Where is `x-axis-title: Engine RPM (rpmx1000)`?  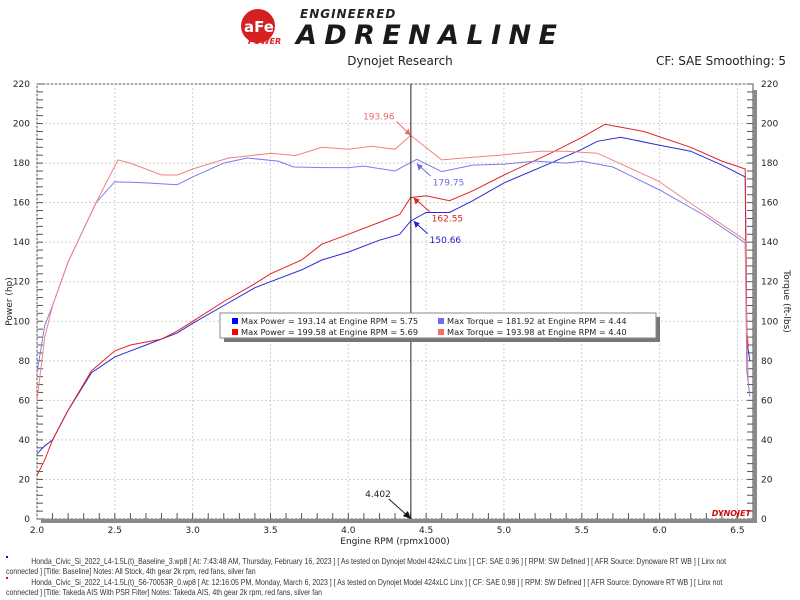 x-axis-title: Engine RPM (rpmx1000) is located at coordinates (394, 542).